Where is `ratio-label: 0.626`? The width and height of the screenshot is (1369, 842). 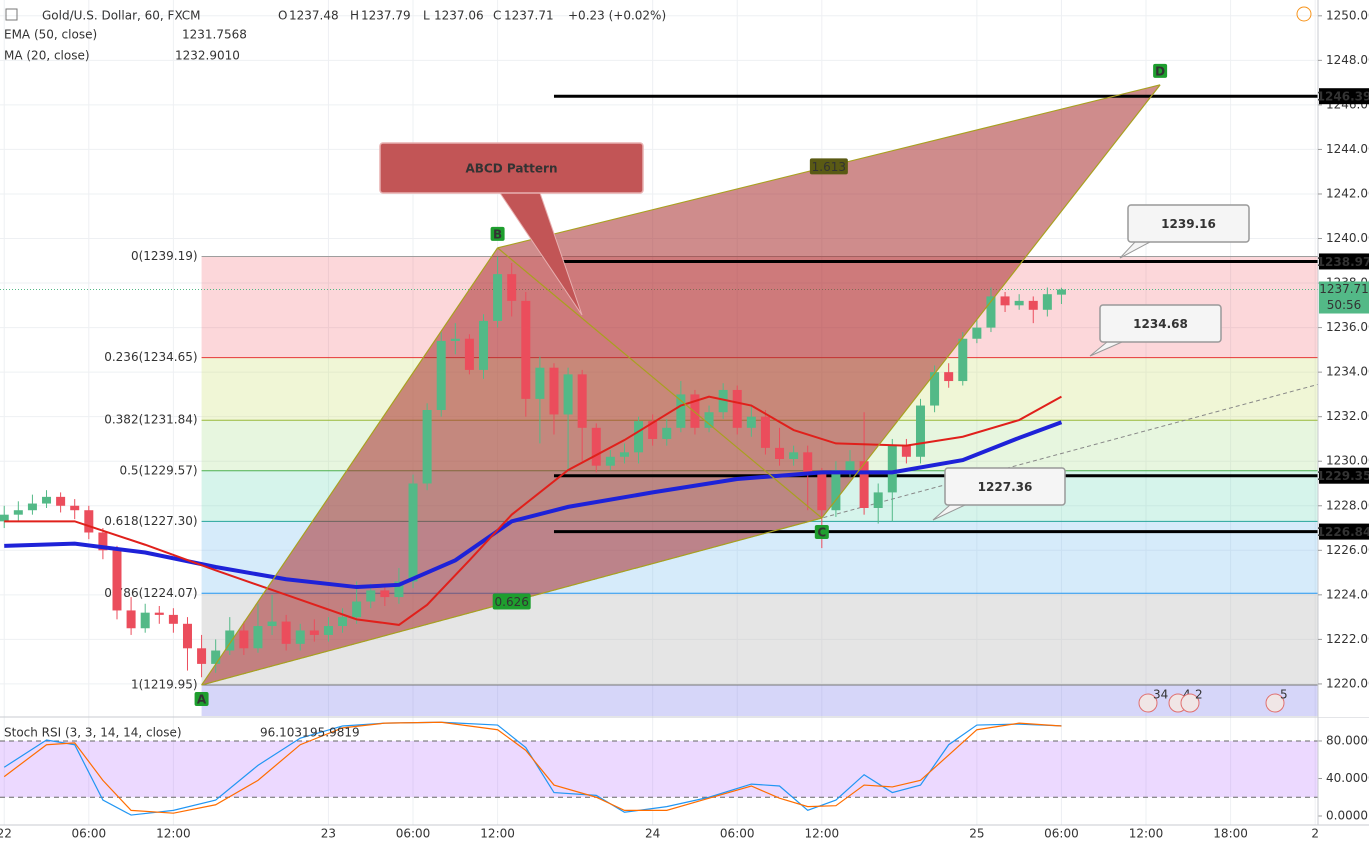
ratio-label: 0.626 is located at coordinates (512, 602).